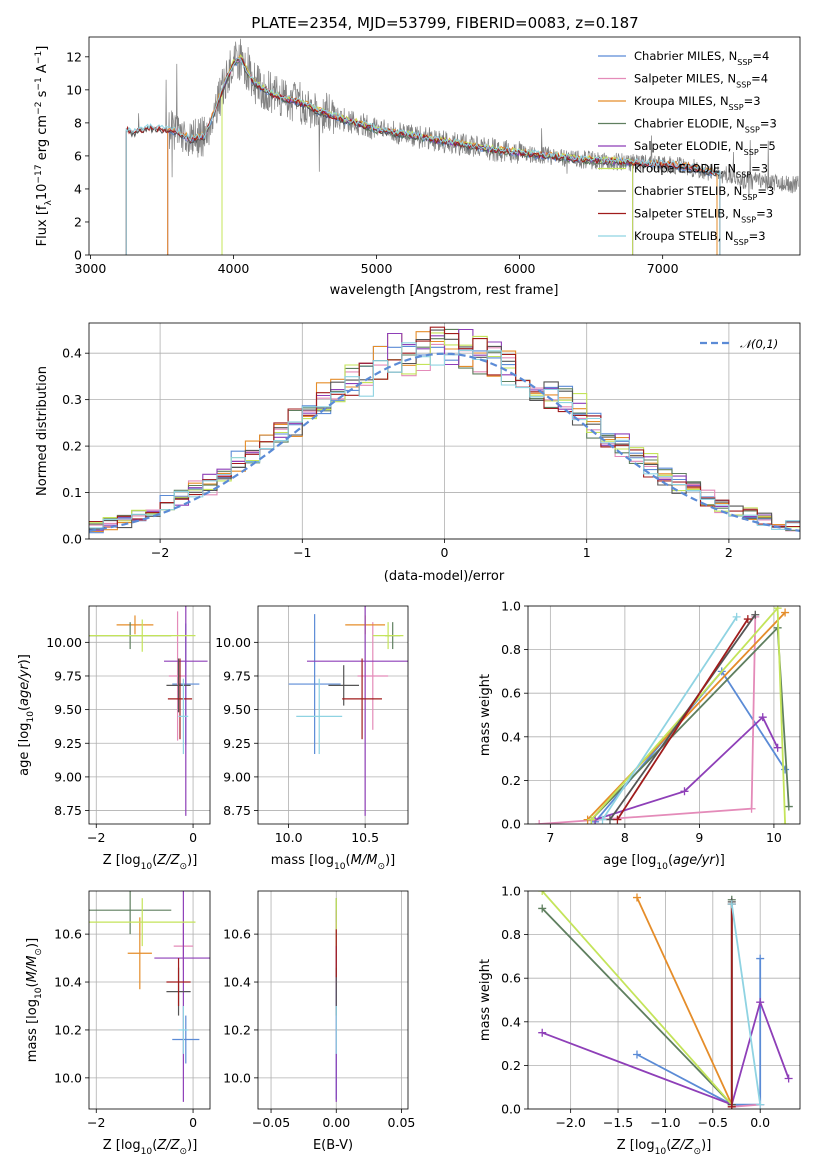 This screenshot has width=819, height=1170. I want to click on x-tick-label: −2.0, so click(570, 1122).